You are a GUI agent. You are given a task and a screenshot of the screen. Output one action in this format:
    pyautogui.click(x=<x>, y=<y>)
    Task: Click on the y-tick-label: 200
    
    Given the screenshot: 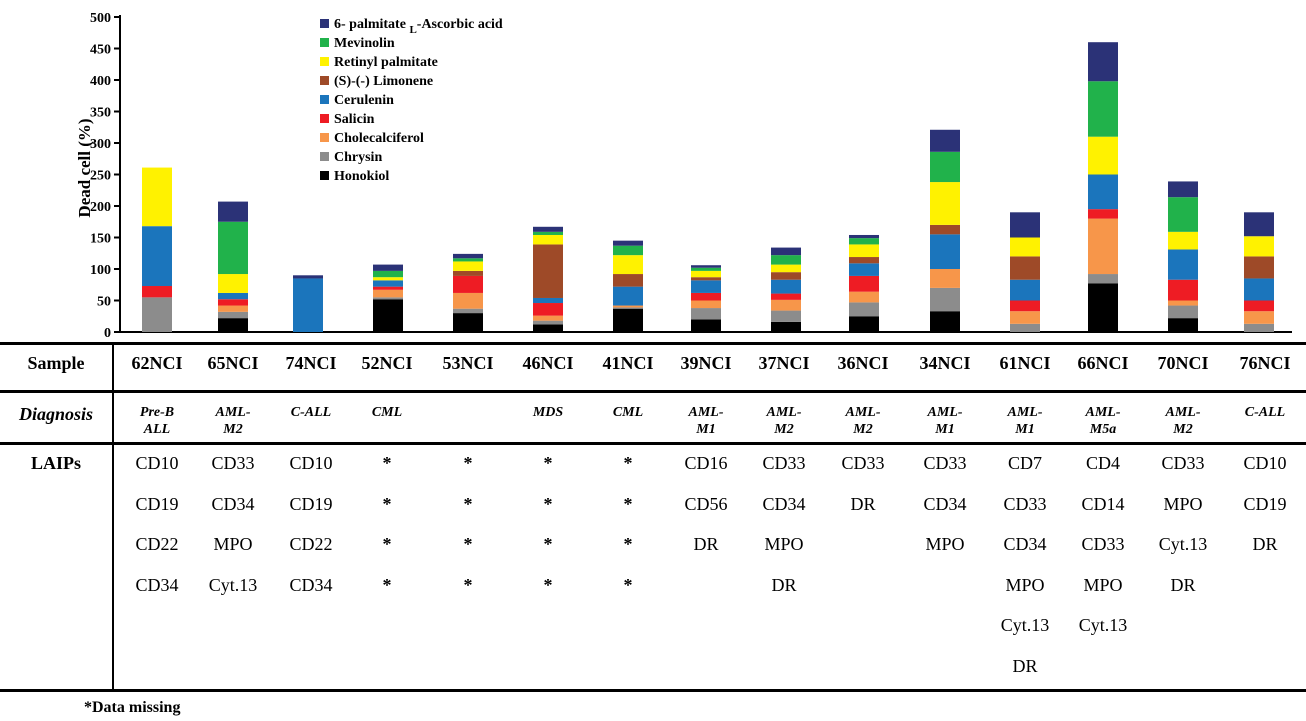 What is the action you would take?
    pyautogui.click(x=100, y=207)
    